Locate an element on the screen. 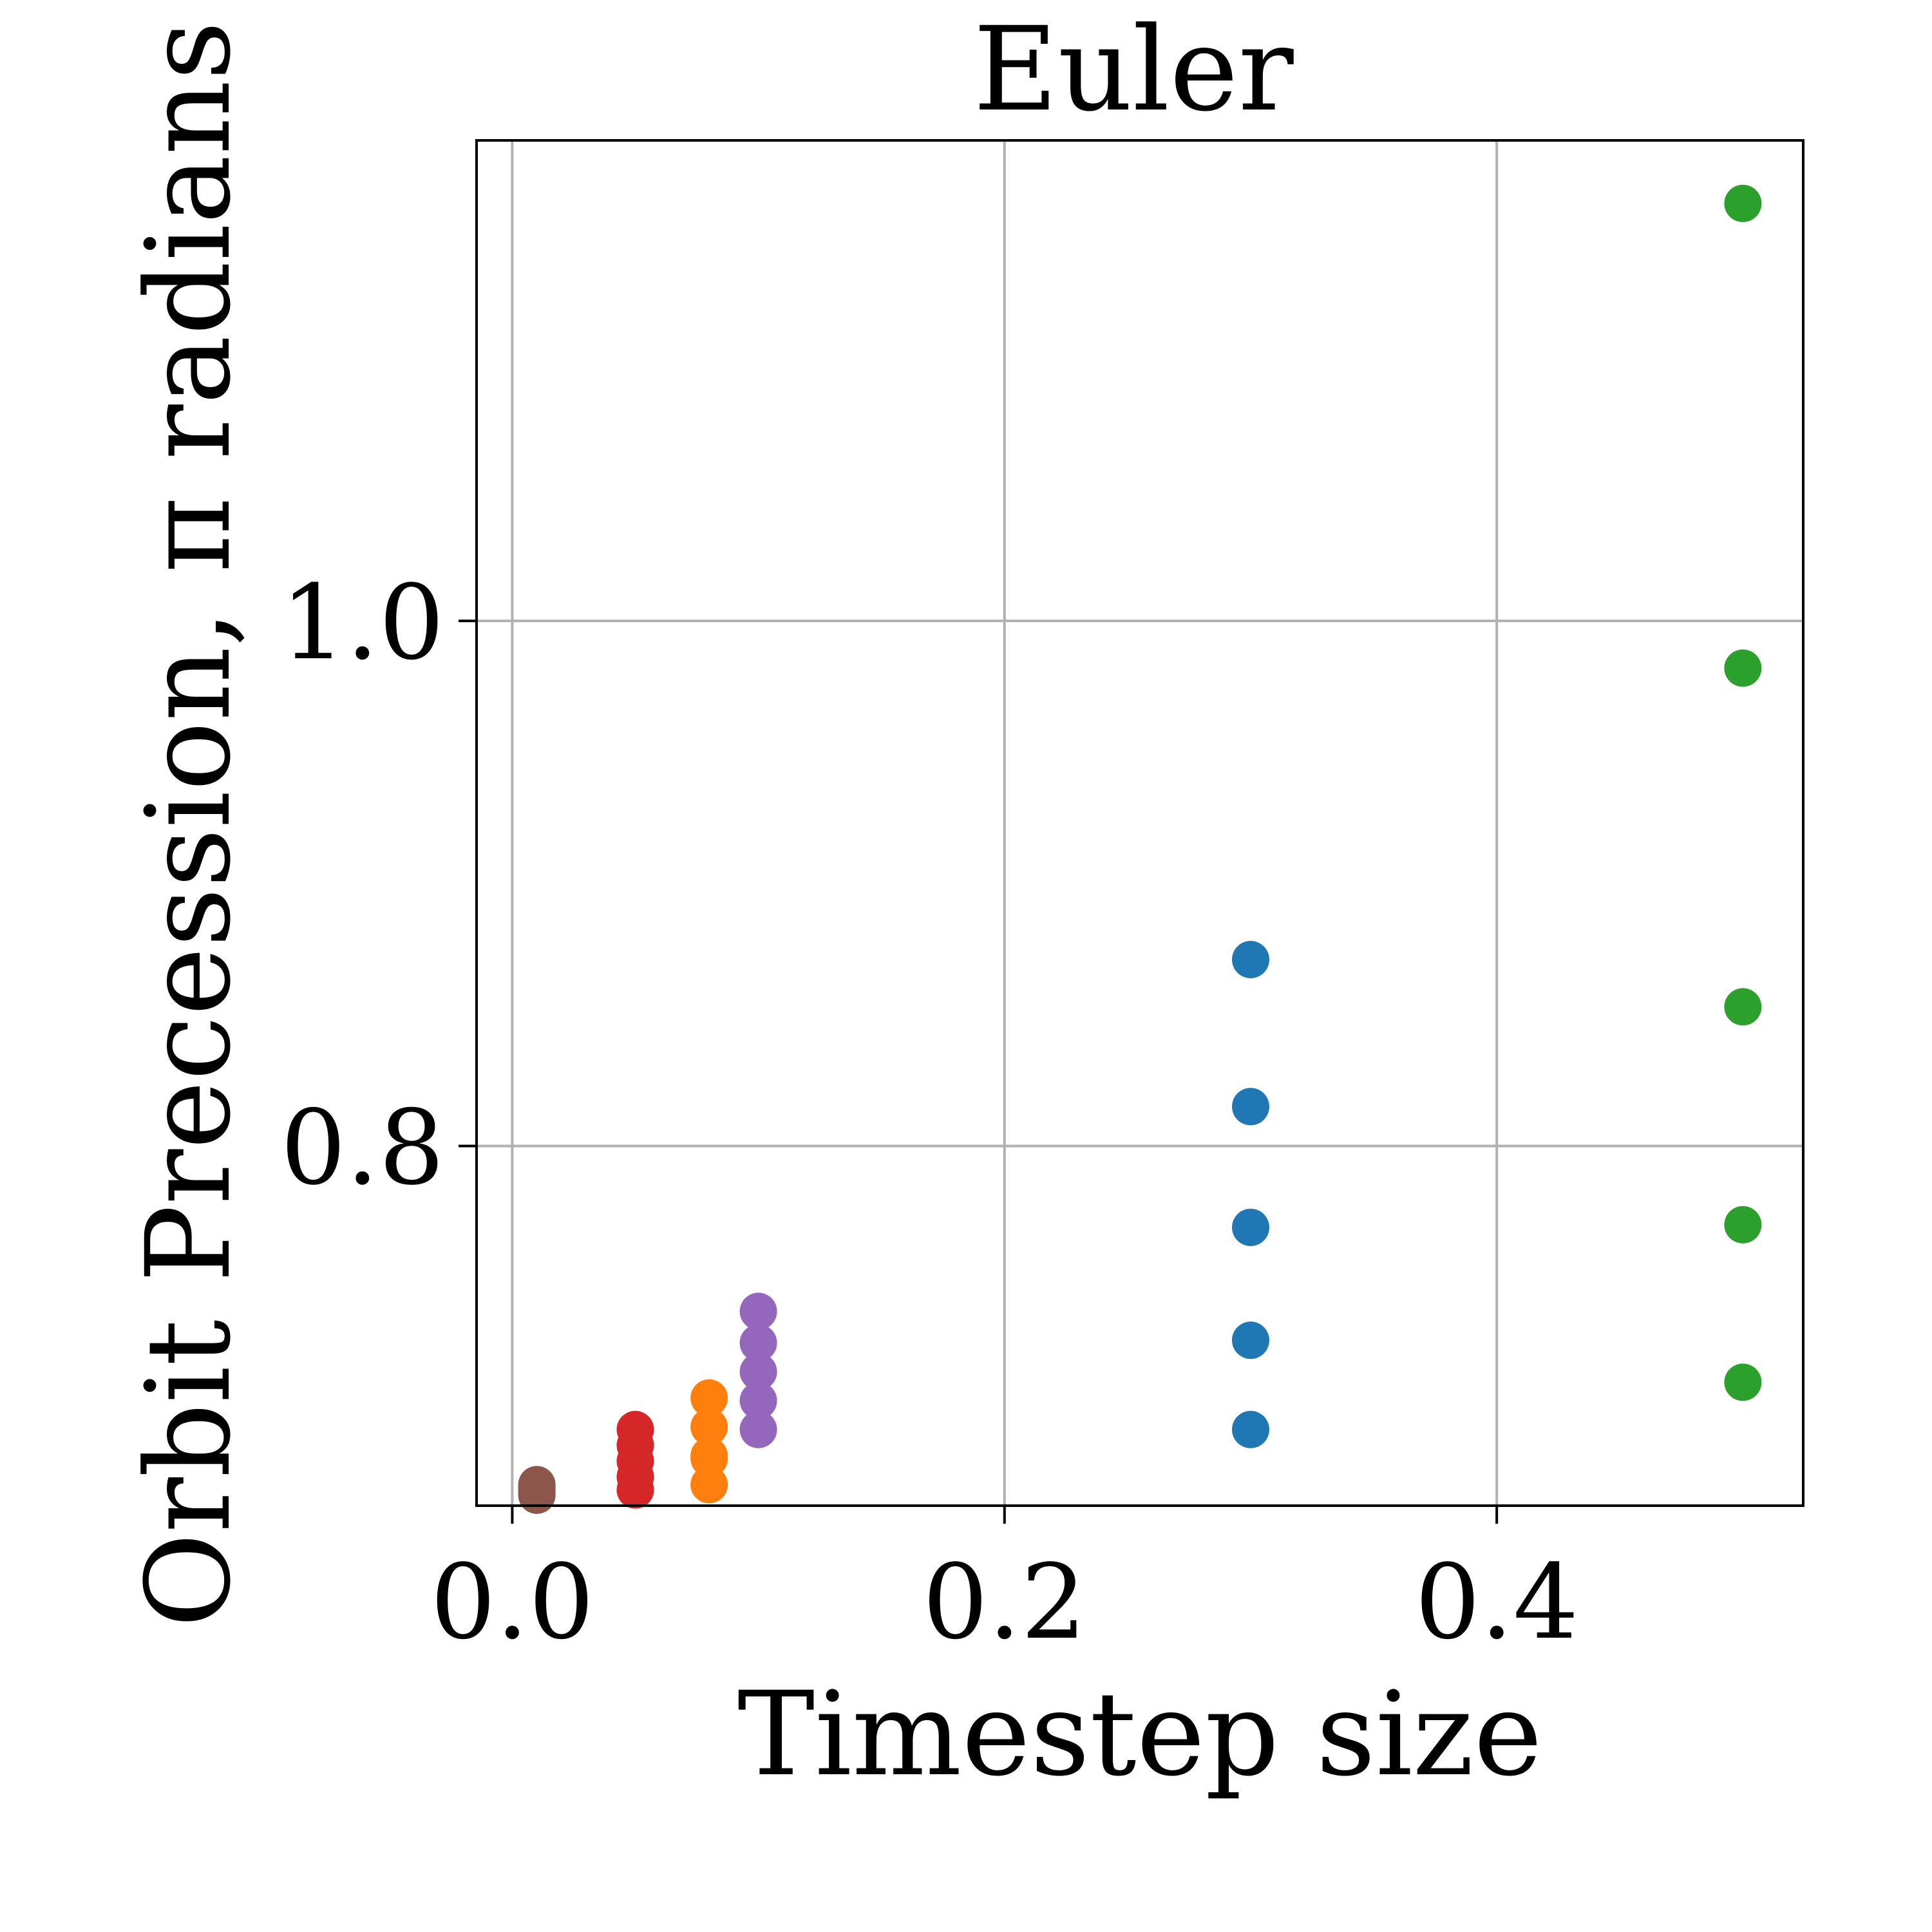 This screenshot has width=1932, height=1932. x-tick-label: 0.2 is located at coordinates (1005, 1602).